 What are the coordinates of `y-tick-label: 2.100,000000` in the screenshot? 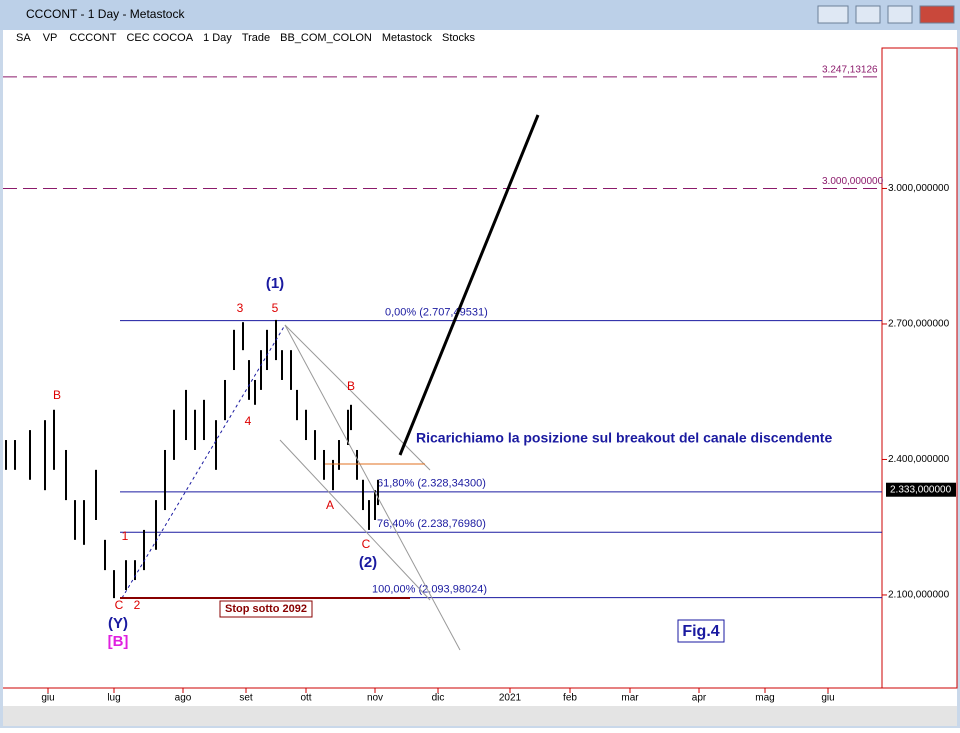 It's located at (919, 595).